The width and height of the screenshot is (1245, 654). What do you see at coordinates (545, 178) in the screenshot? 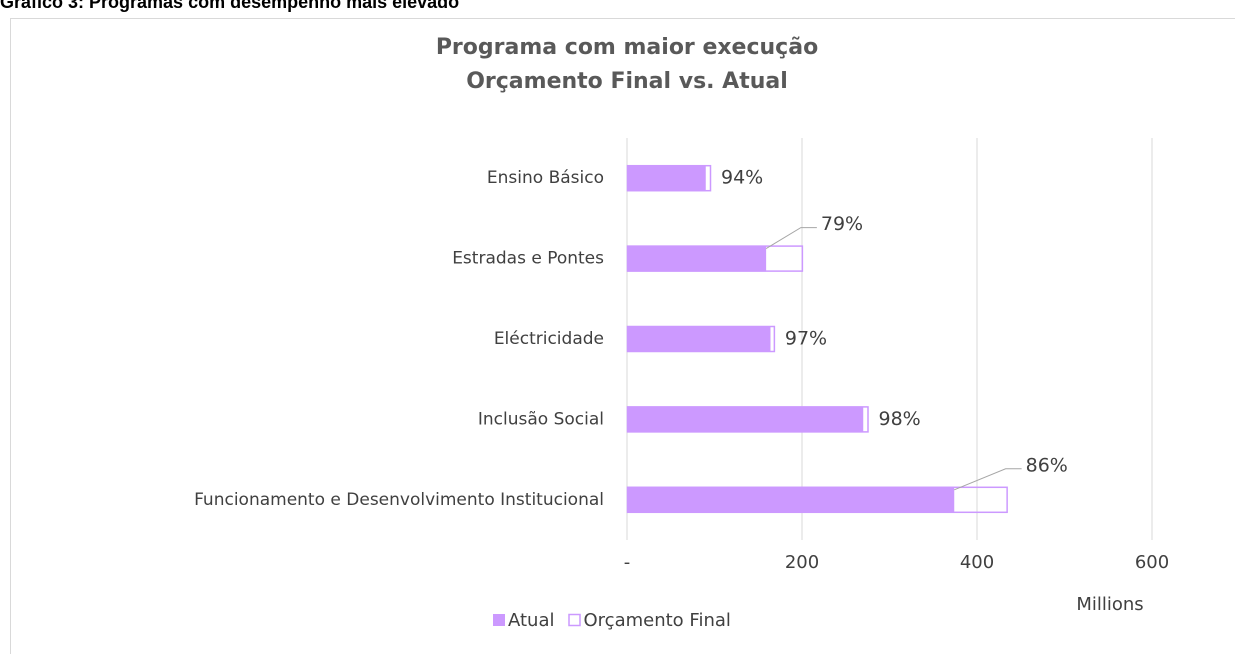
I see `y-tick-label: Ensino Básico` at bounding box center [545, 178].